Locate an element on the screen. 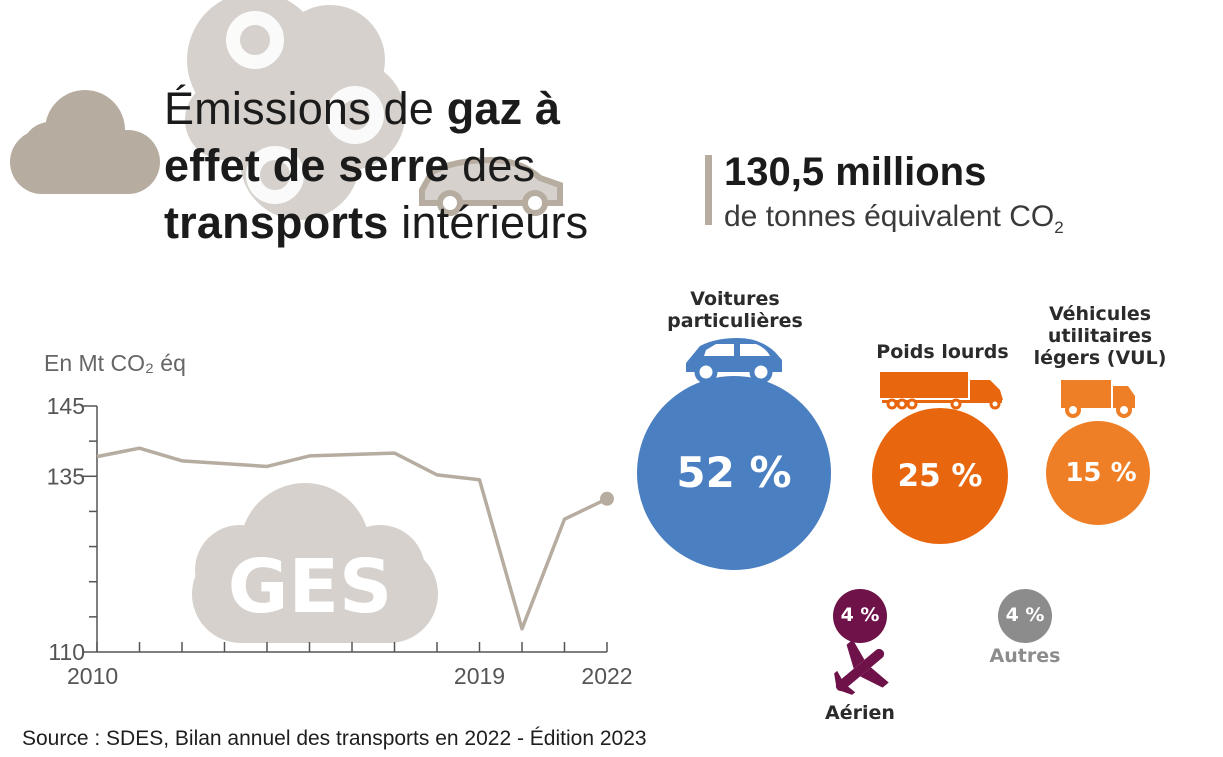  x-tick-label: 2022 is located at coordinates (606, 676).